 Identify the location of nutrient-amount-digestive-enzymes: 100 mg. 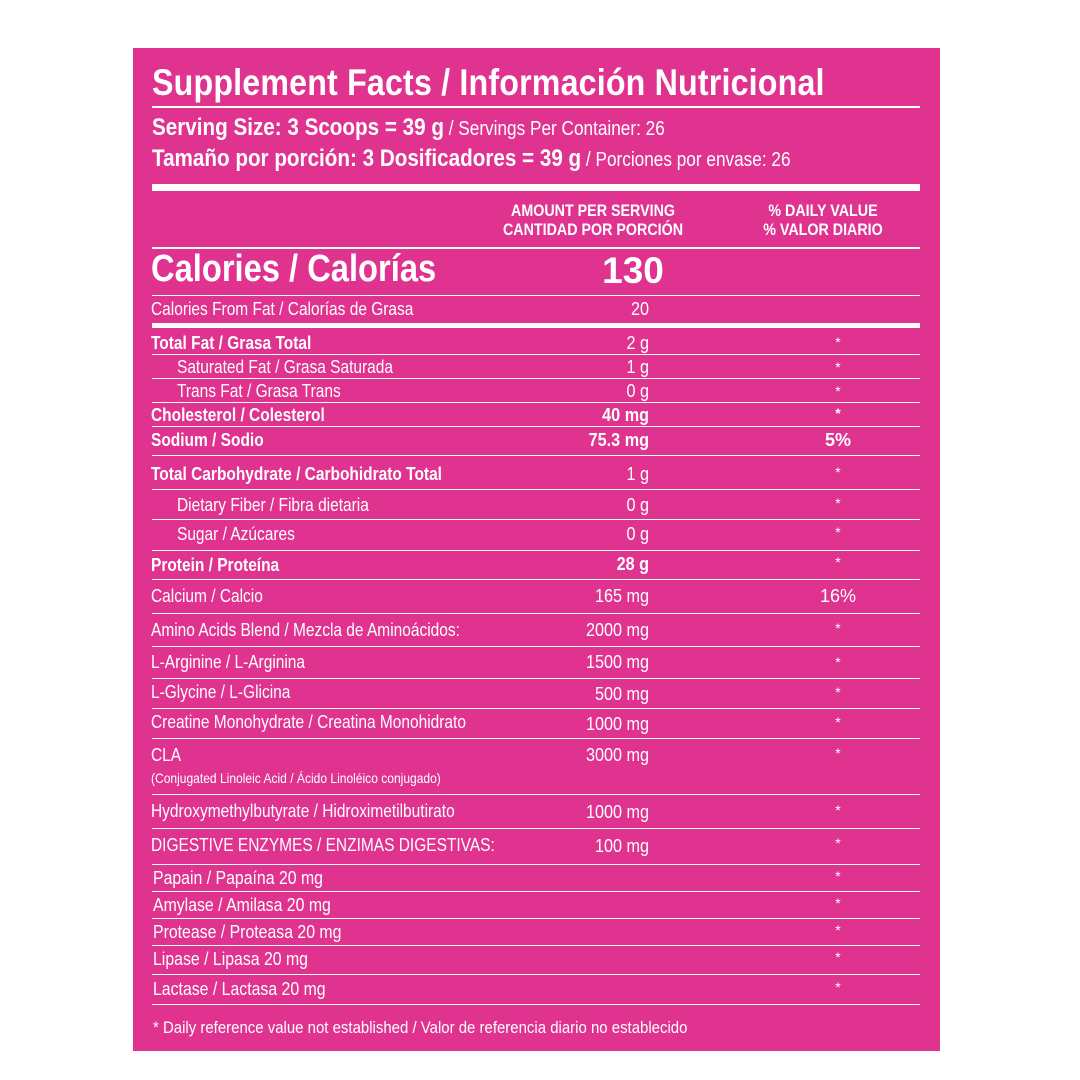
(621, 846).